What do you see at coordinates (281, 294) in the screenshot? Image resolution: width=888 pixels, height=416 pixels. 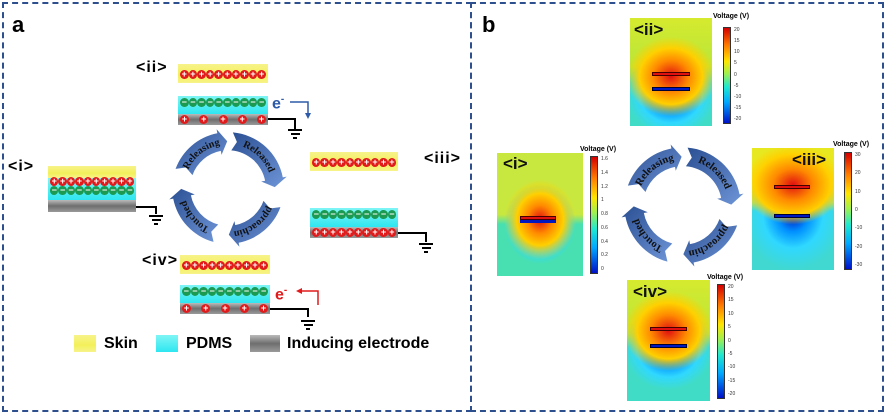 I see `electron-flow-in: e-` at bounding box center [281, 294].